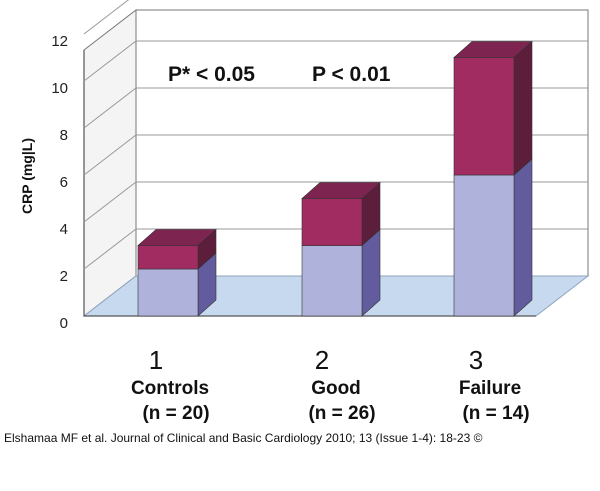 This screenshot has width=600, height=491. Describe the element at coordinates (523, 108) in the screenshot. I see `bar-segment-upper-side` at that location.